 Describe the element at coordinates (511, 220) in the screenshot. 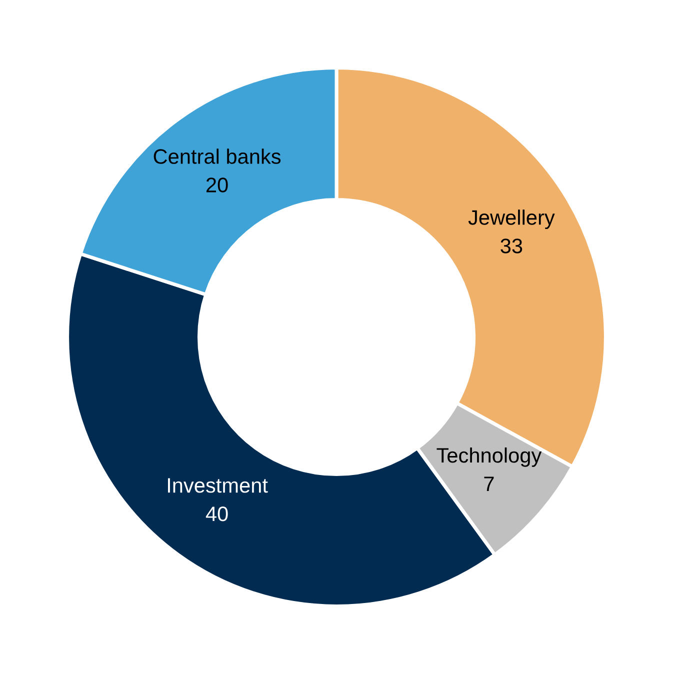

I see `slice-label: Jewellery` at that location.